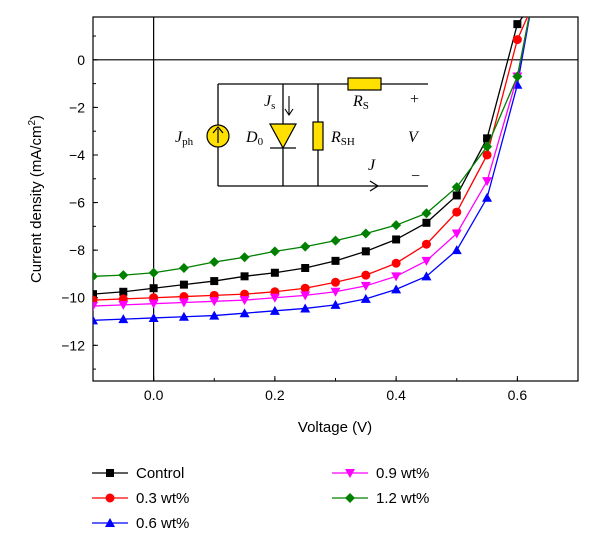 The width and height of the screenshot is (600, 548). What do you see at coordinates (163, 498) in the screenshot?
I see `legend-label: 0.3 wt%` at bounding box center [163, 498].